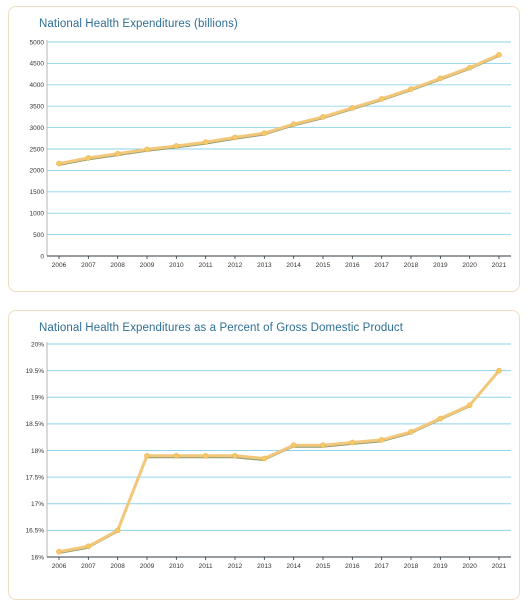 The image size is (529, 606). I want to click on y-tick-label: 16%, so click(37, 557).